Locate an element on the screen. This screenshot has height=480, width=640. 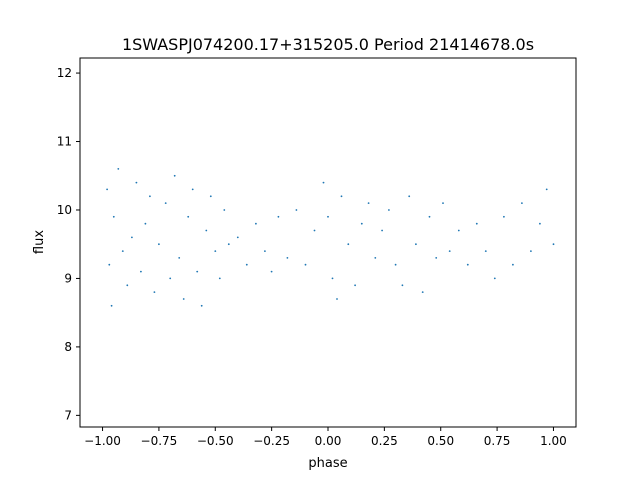
y-axis-ticks: 7 8 9 10 11 12 is located at coordinates (68, 244).